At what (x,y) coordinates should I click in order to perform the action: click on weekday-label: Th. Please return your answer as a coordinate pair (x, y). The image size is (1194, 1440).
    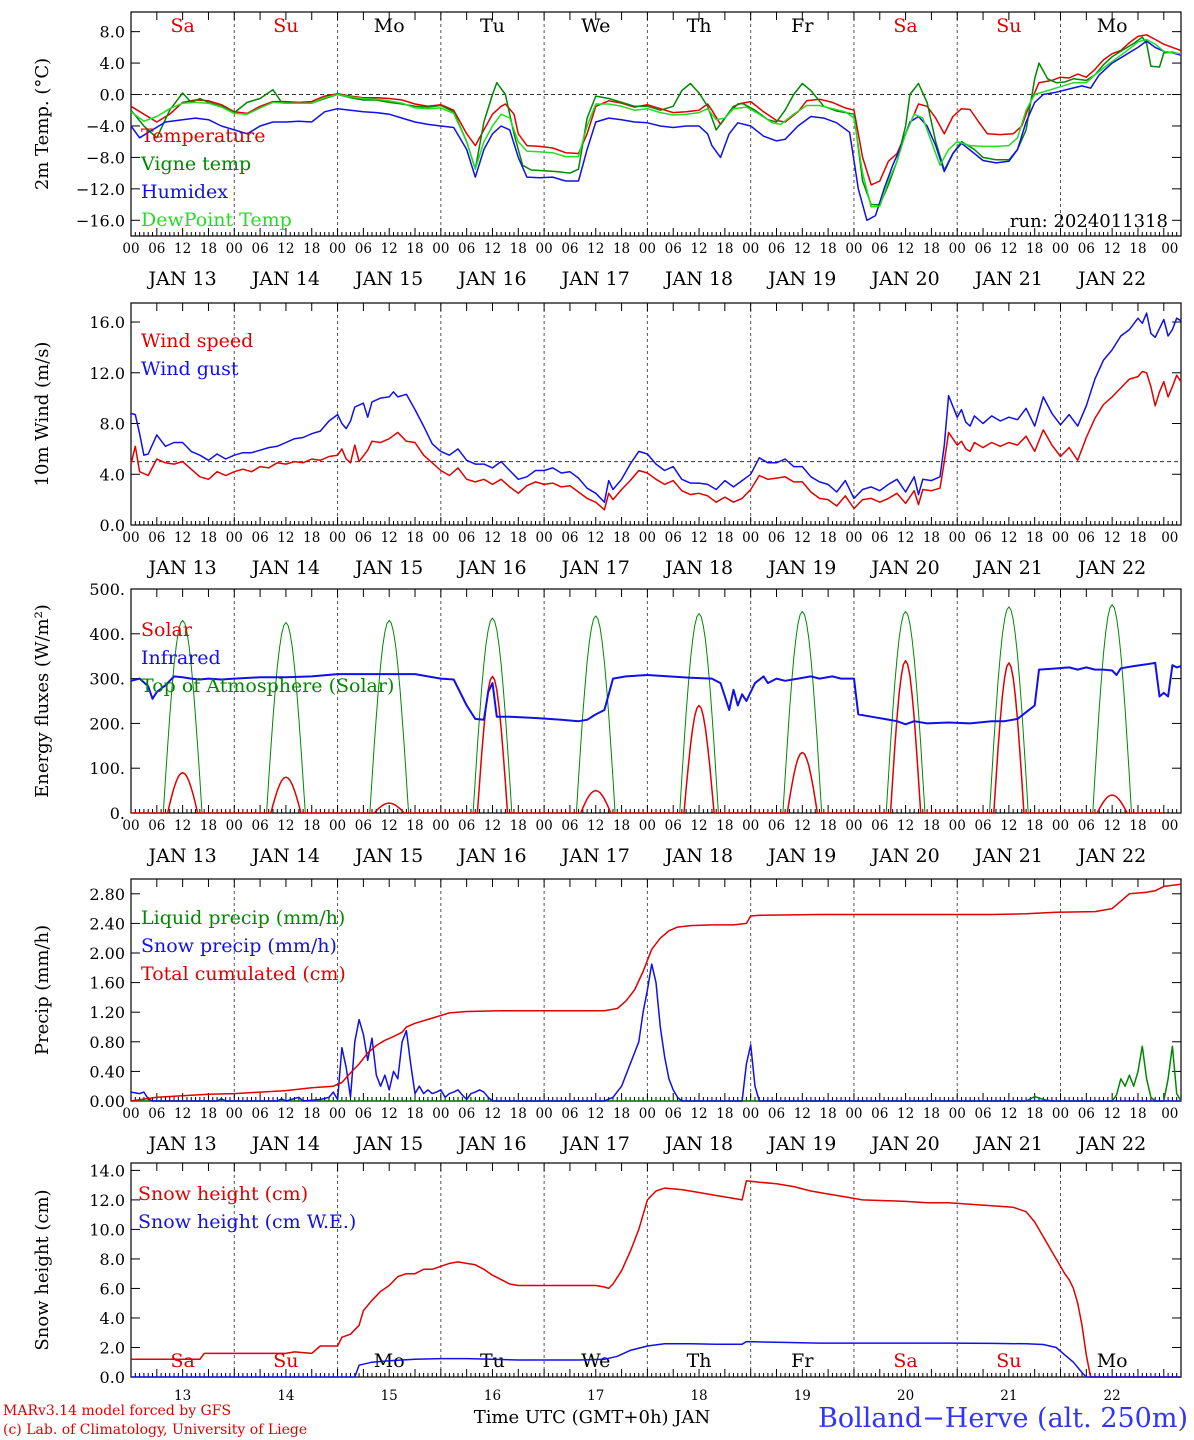
    Looking at the image, I should click on (699, 26).